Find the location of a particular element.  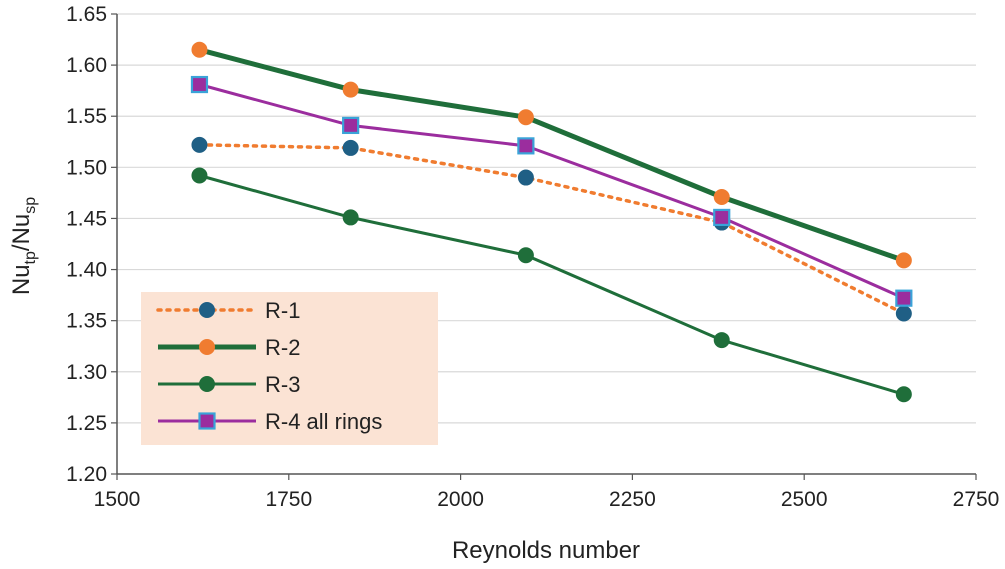

y-tick-label: 1.60 is located at coordinates (86, 65).